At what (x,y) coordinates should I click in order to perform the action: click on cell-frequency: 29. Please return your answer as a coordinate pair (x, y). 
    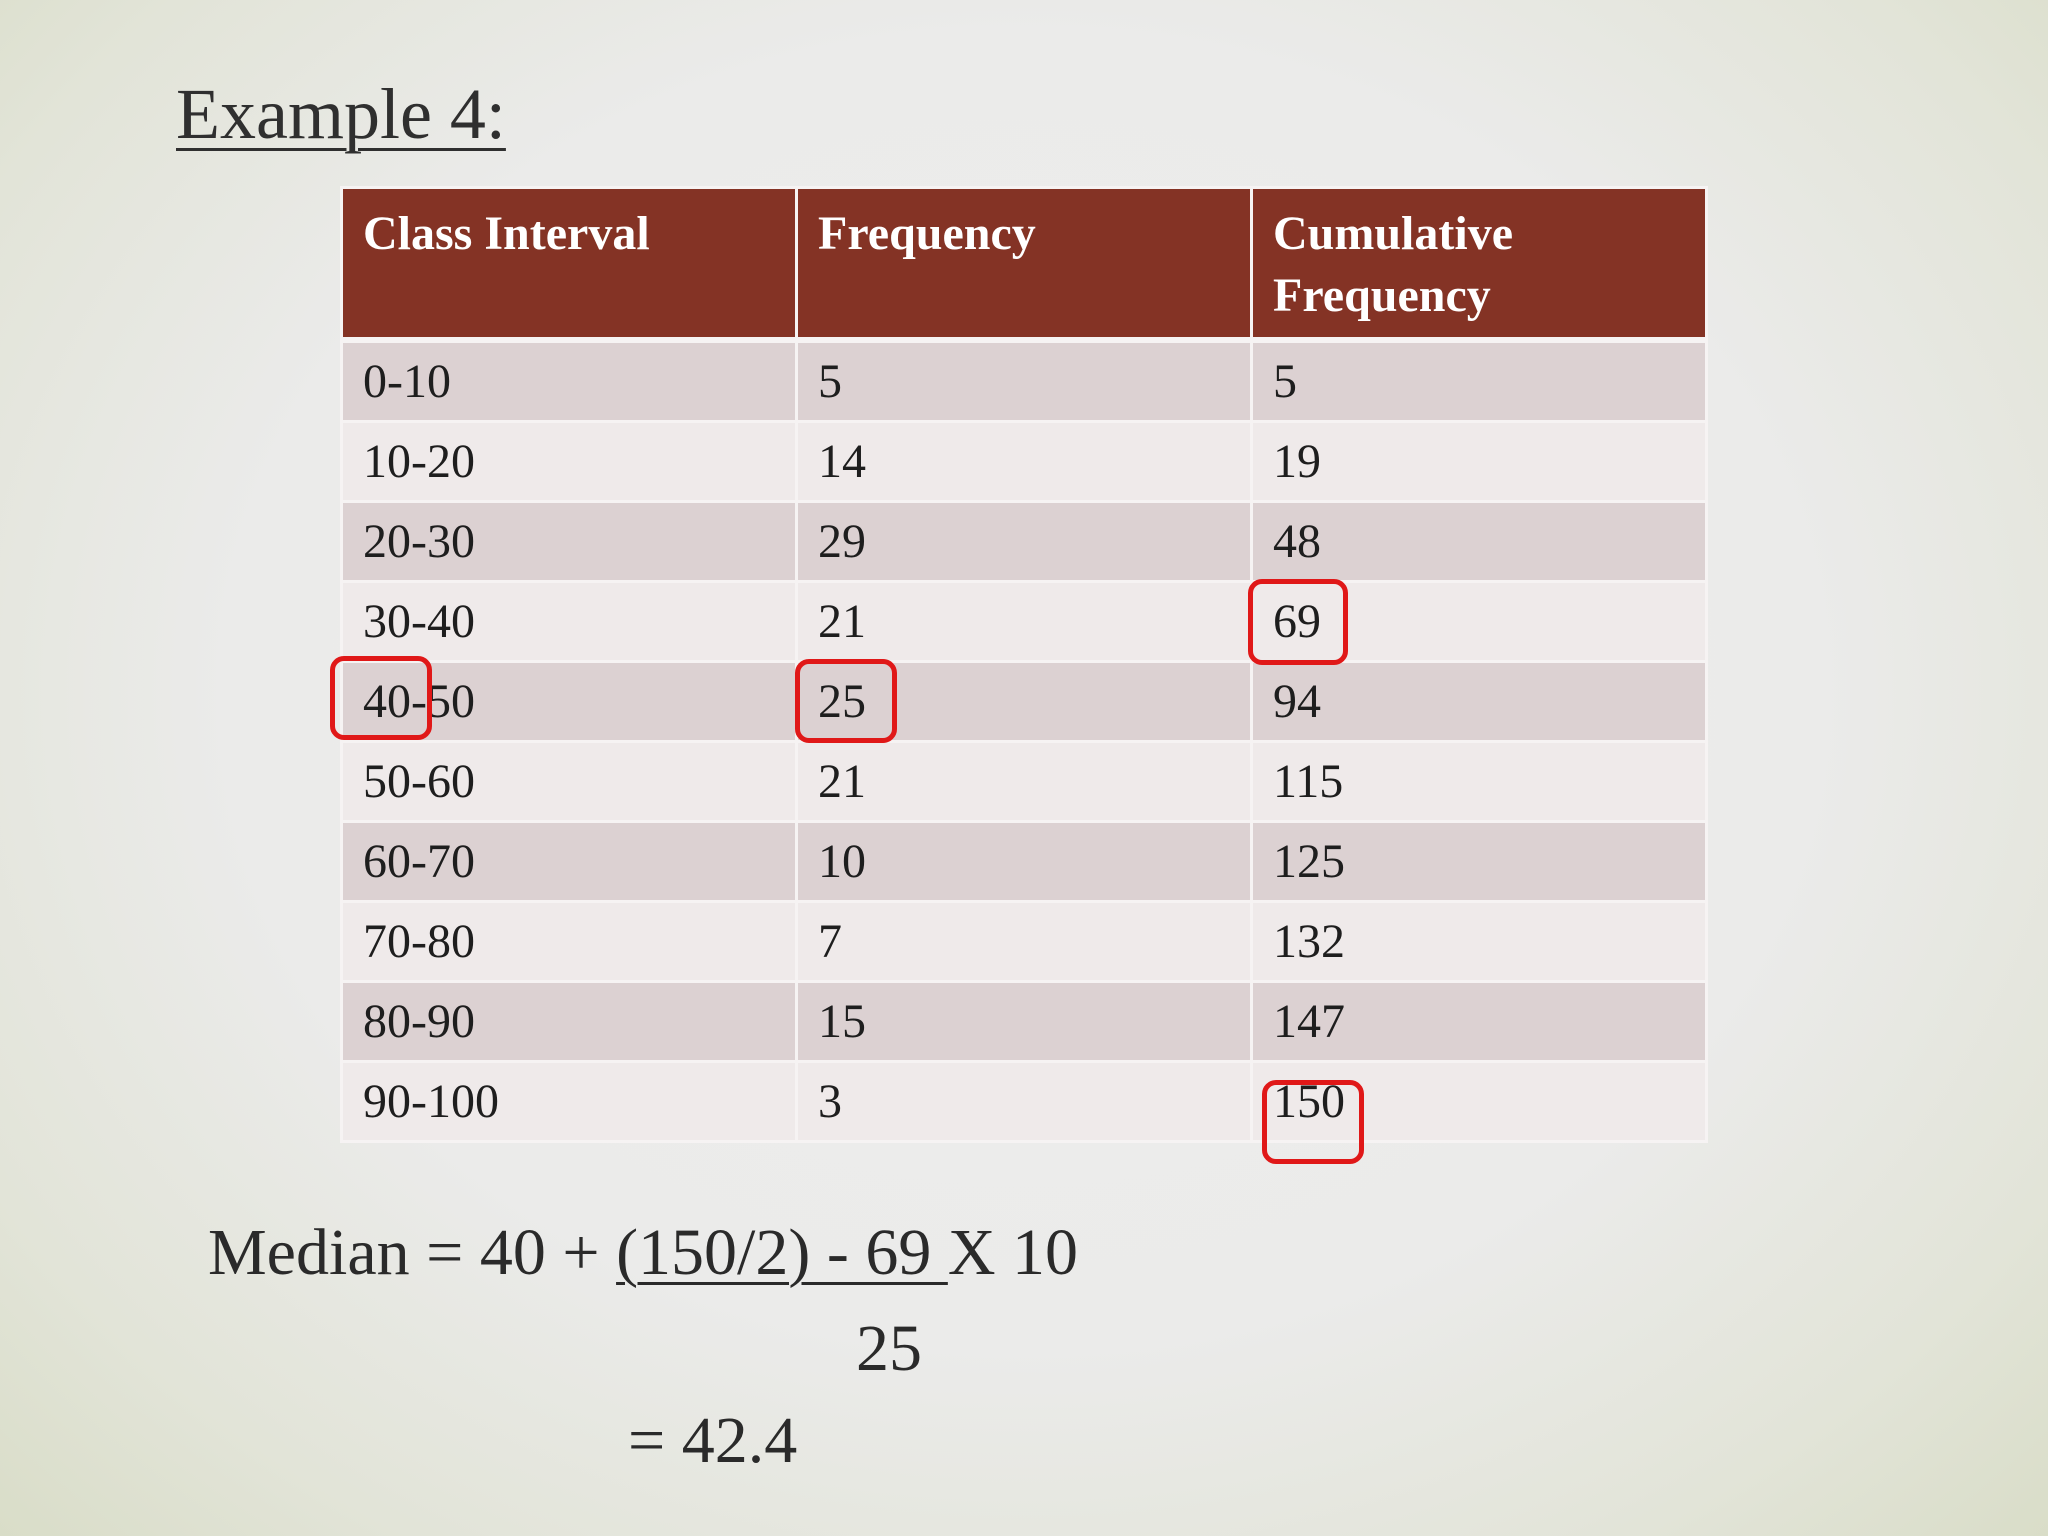
    Looking at the image, I should click on (1024, 541).